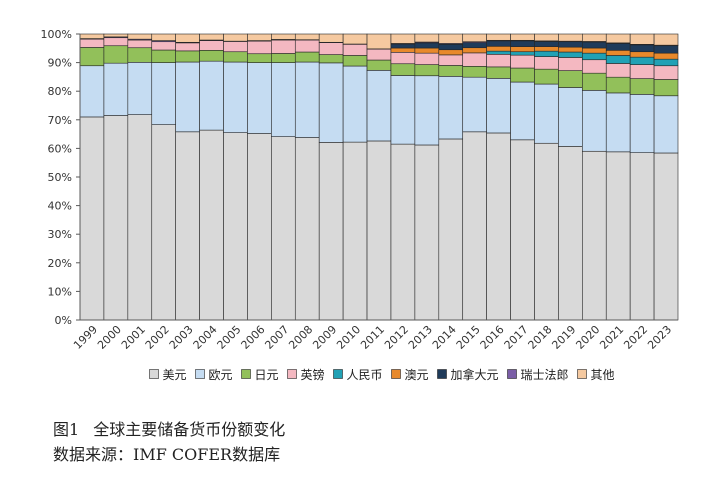 The image size is (728, 482). Describe the element at coordinates (60, 177) in the screenshot. I see `y-tick-label-5: 50%` at that location.